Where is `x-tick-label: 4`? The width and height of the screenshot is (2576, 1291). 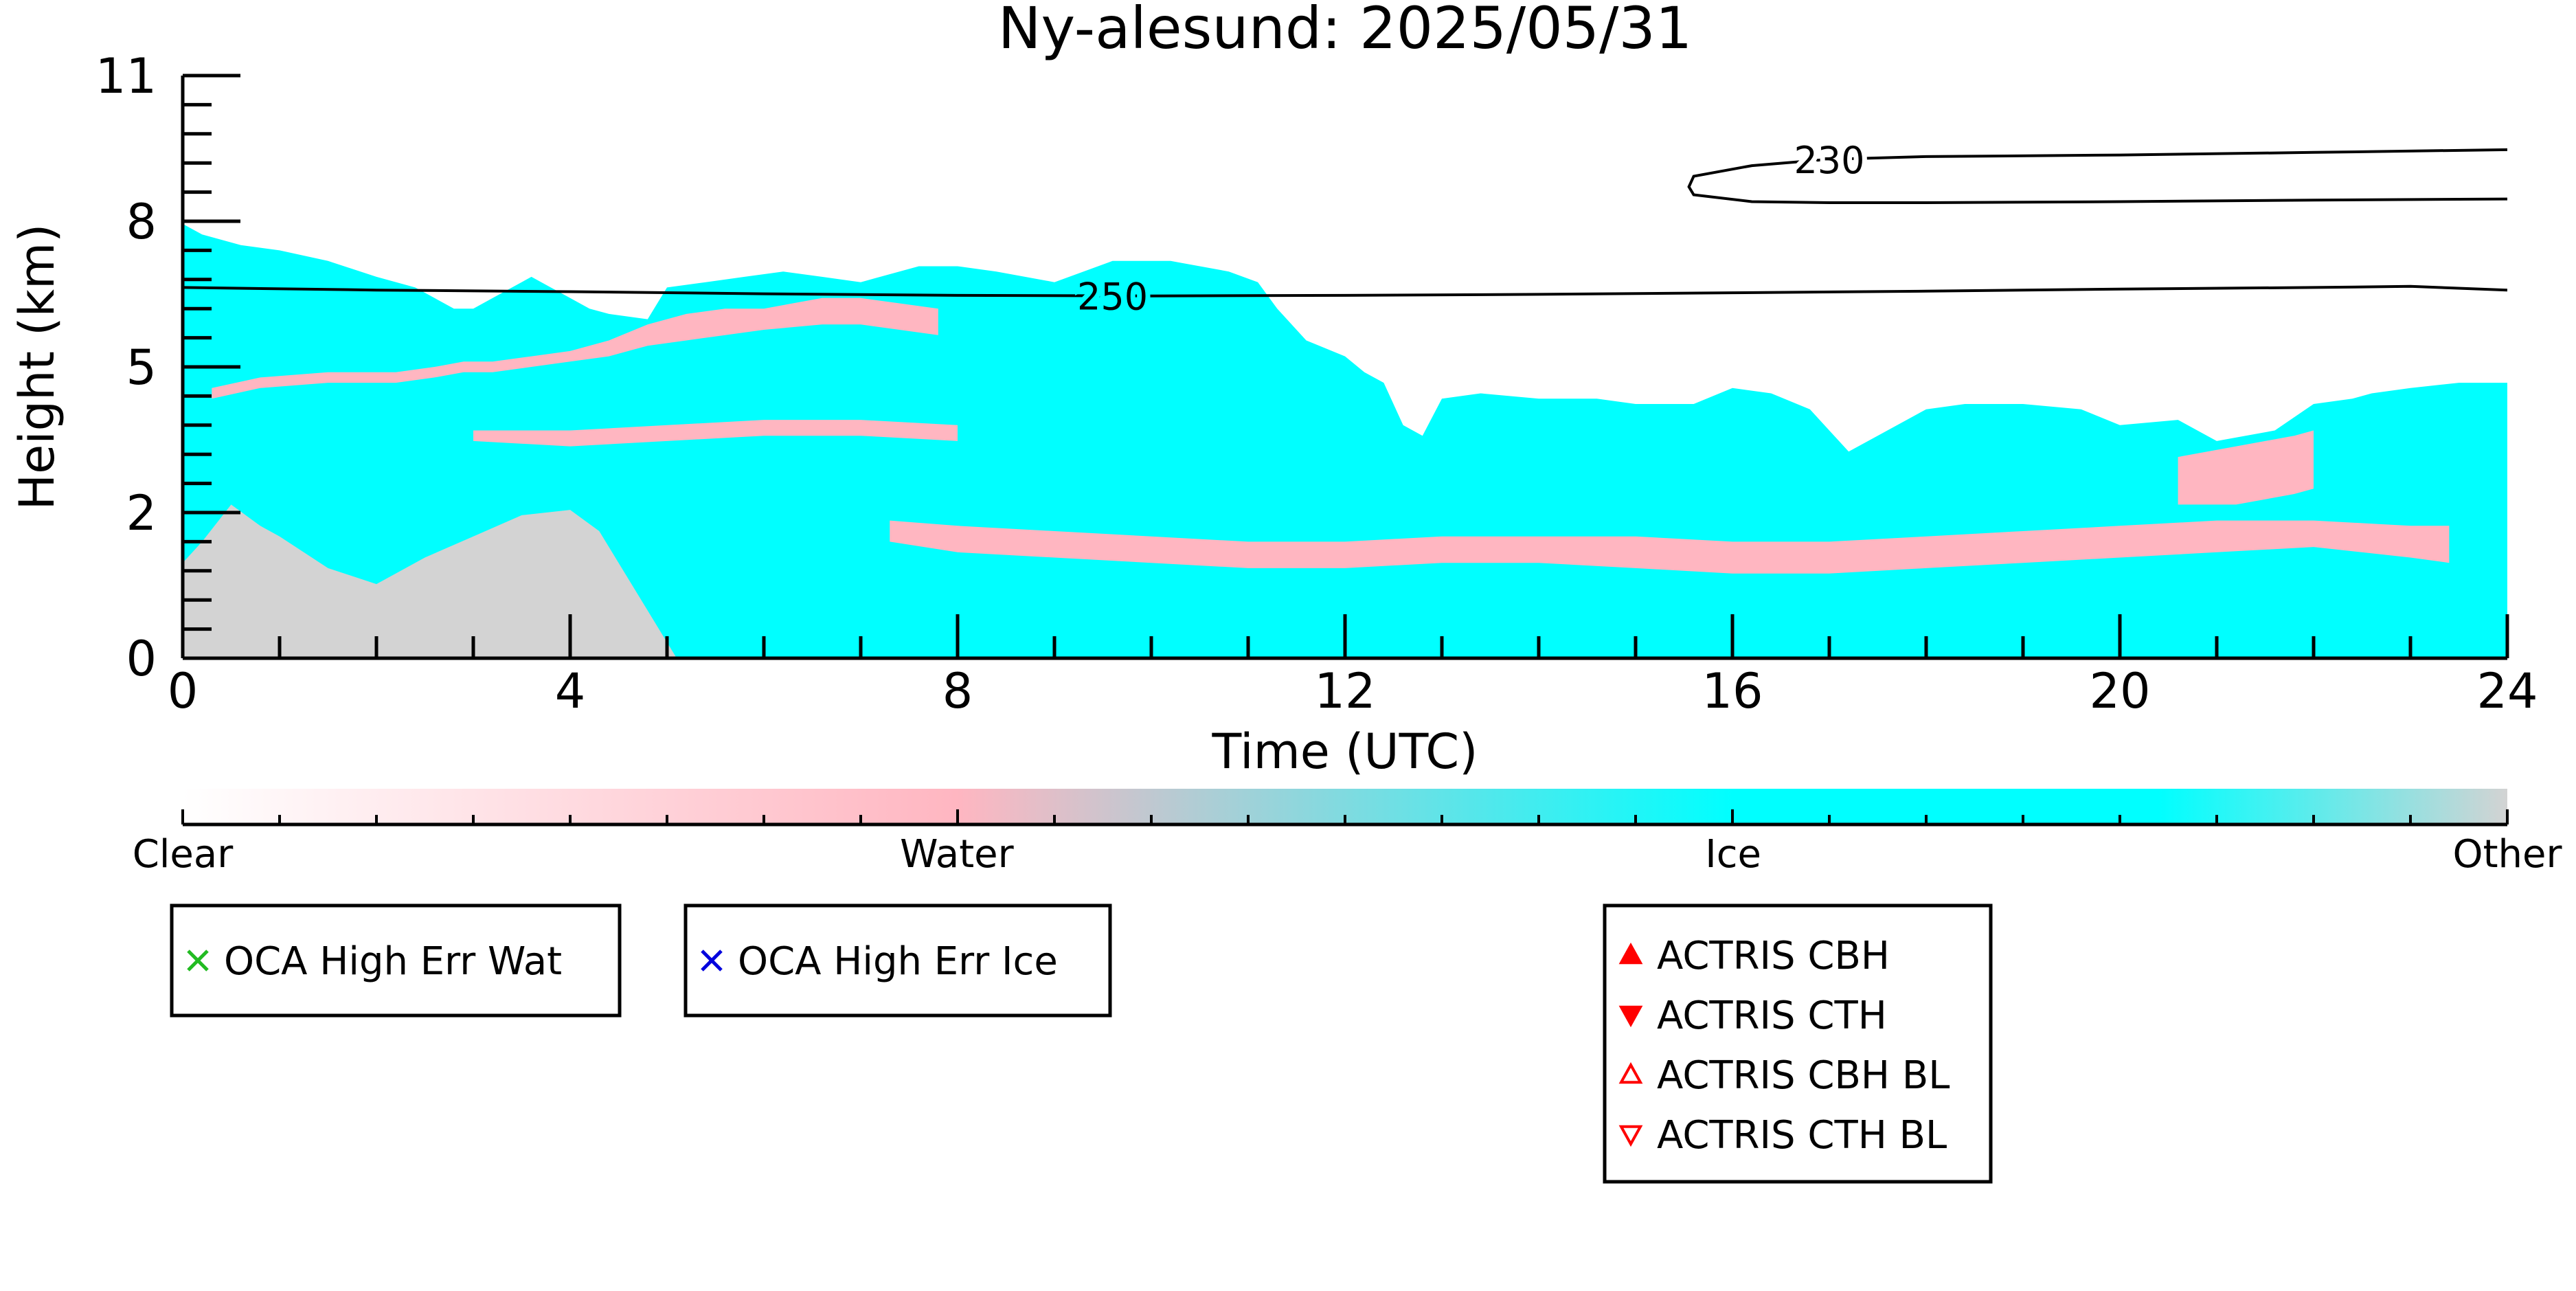 x-tick-label: 4 is located at coordinates (570, 691).